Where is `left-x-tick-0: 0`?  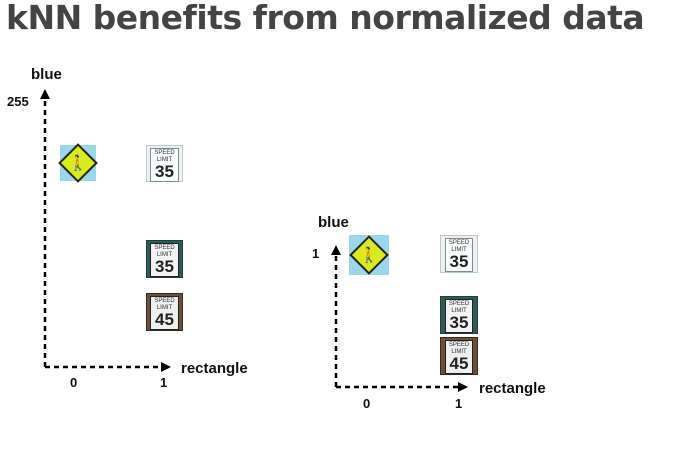 left-x-tick-0: 0 is located at coordinates (74, 382).